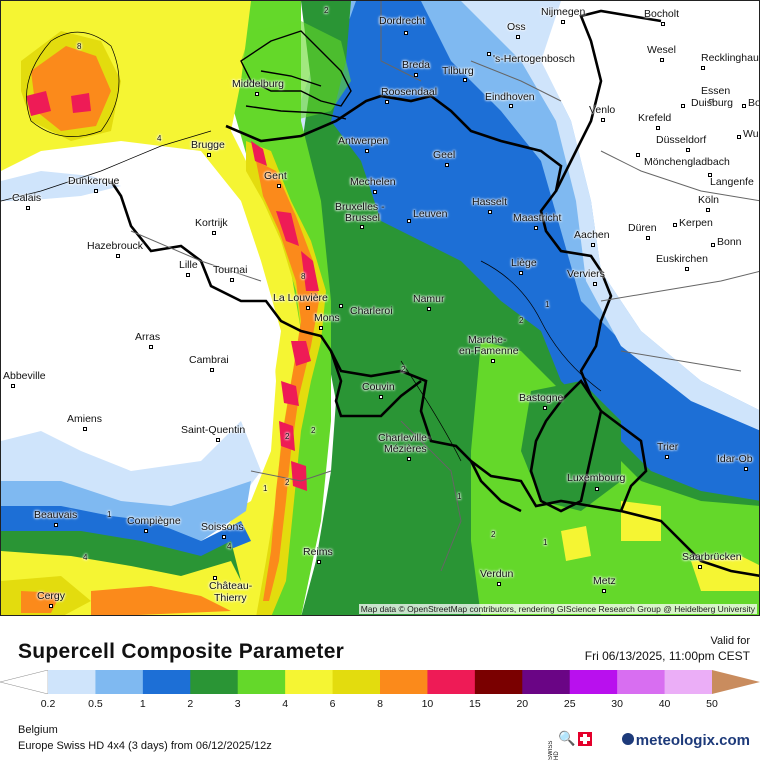 Image resolution: width=760 pixels, height=760 pixels. I want to click on city-label: Bocholt, so click(662, 14).